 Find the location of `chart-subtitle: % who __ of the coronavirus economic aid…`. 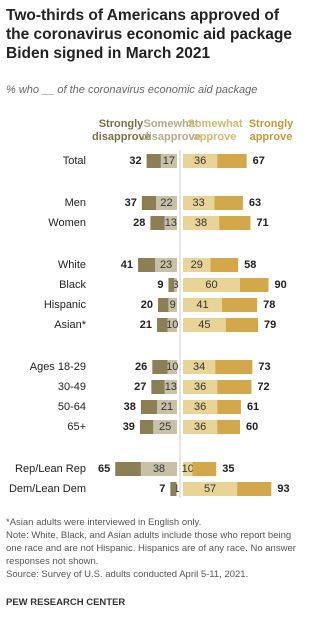

chart-subtitle: % who __ of the coronavirus economic aid… is located at coordinates (132, 90).